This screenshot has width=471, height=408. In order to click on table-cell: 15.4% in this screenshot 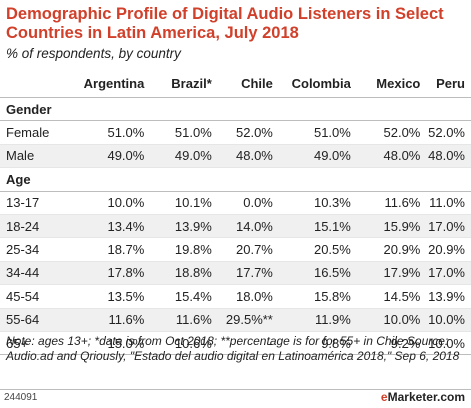, I will do `click(178, 296)`.